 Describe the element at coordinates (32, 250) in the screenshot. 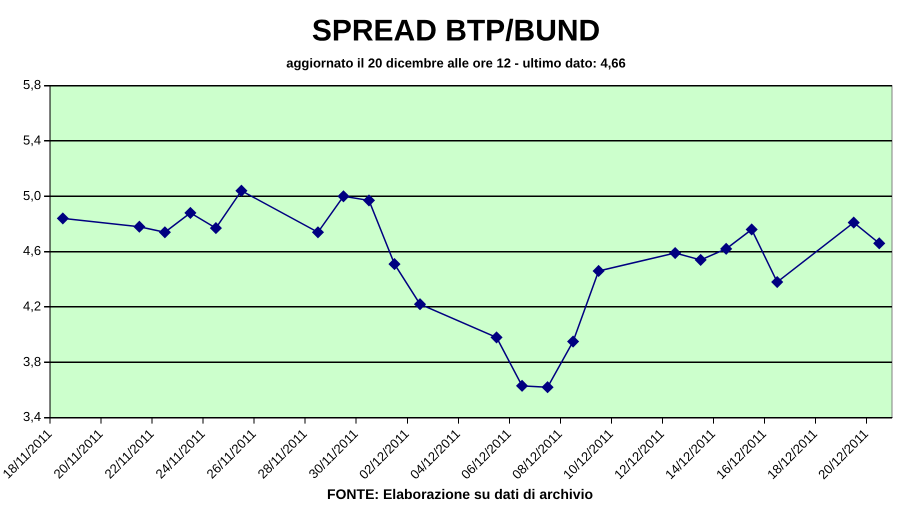

I see `y-tick-label: 4,6` at that location.